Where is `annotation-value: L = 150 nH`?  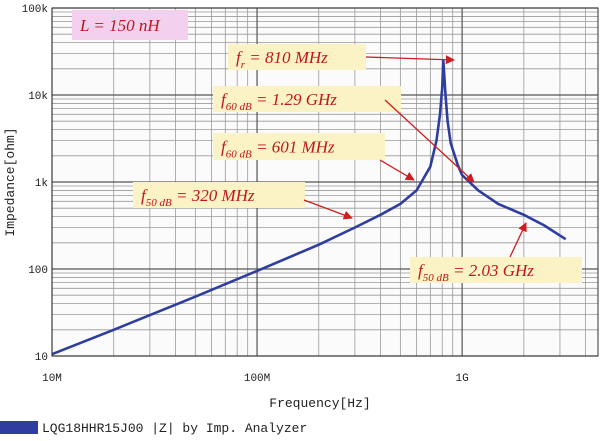 annotation-value: L = 150 nH is located at coordinates (120, 25).